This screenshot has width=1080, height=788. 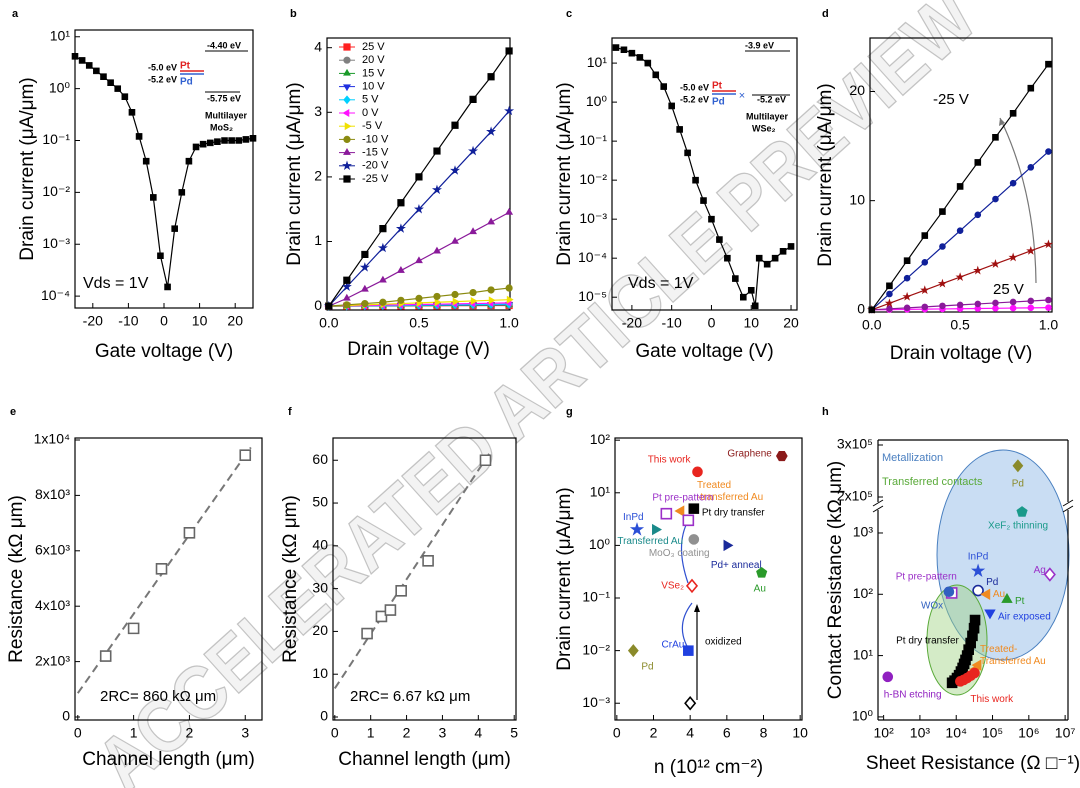 I want to click on point-label: XeF₂ thinning, so click(x=1018, y=526).